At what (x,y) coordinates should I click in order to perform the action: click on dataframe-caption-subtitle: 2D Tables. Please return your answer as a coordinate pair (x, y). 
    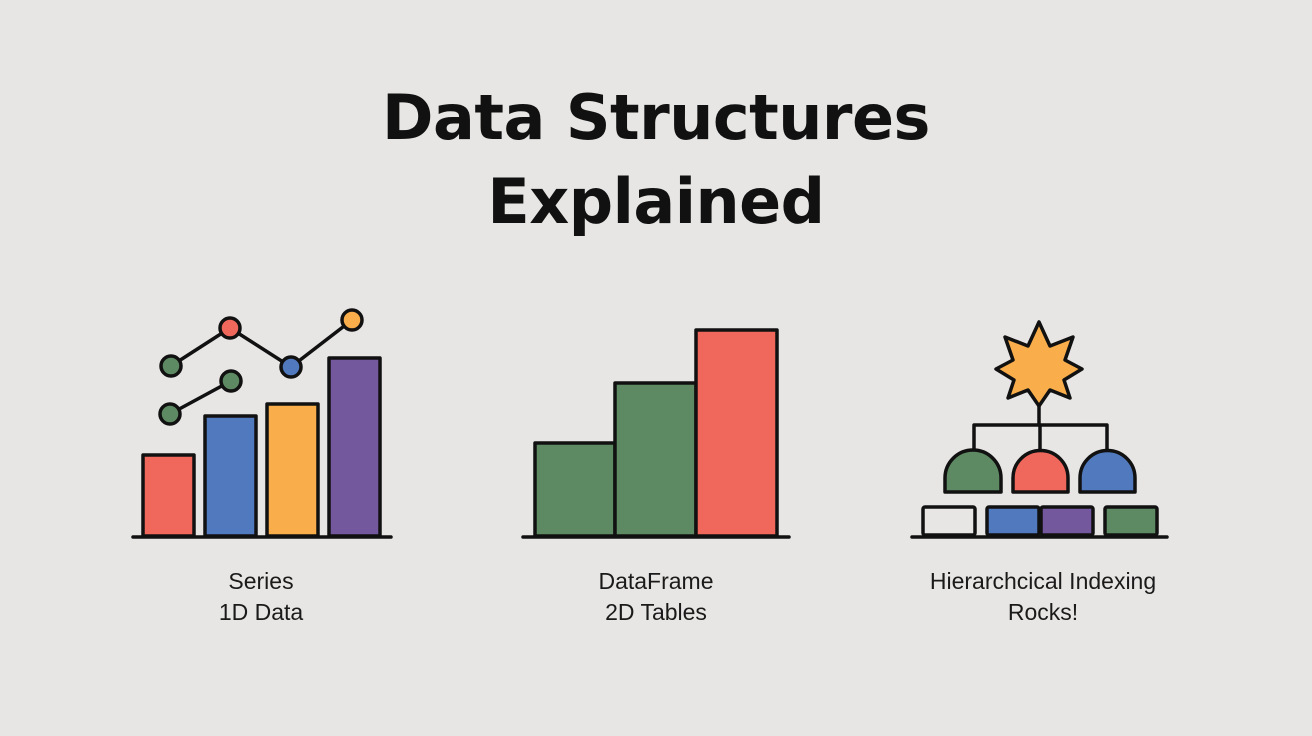
    Looking at the image, I should click on (656, 612).